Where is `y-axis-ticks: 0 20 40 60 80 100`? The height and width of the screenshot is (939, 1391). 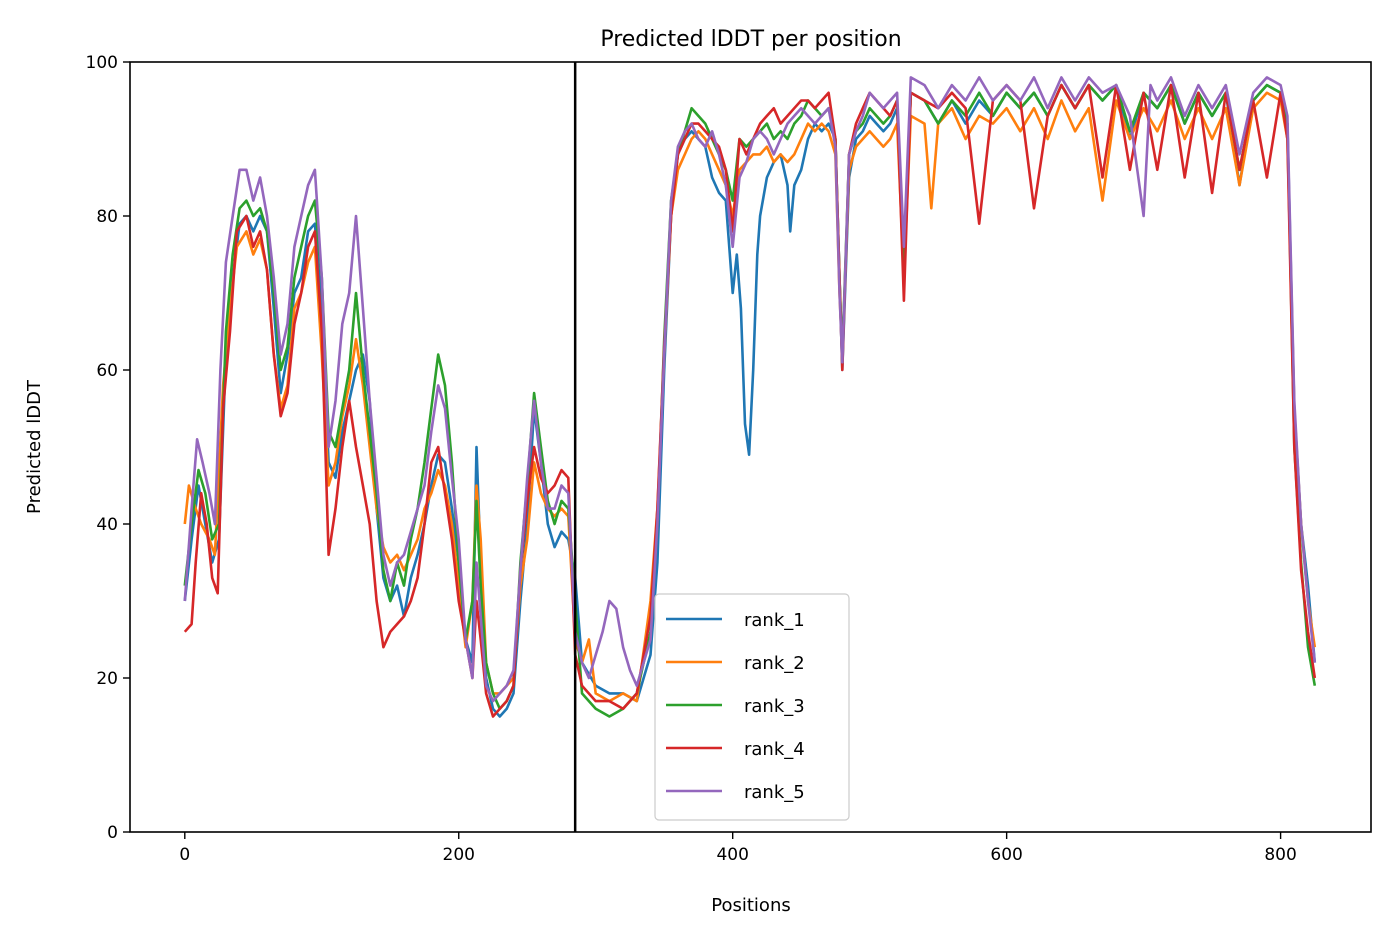 y-axis-ticks: 0 20 40 60 80 100 is located at coordinates (108, 448).